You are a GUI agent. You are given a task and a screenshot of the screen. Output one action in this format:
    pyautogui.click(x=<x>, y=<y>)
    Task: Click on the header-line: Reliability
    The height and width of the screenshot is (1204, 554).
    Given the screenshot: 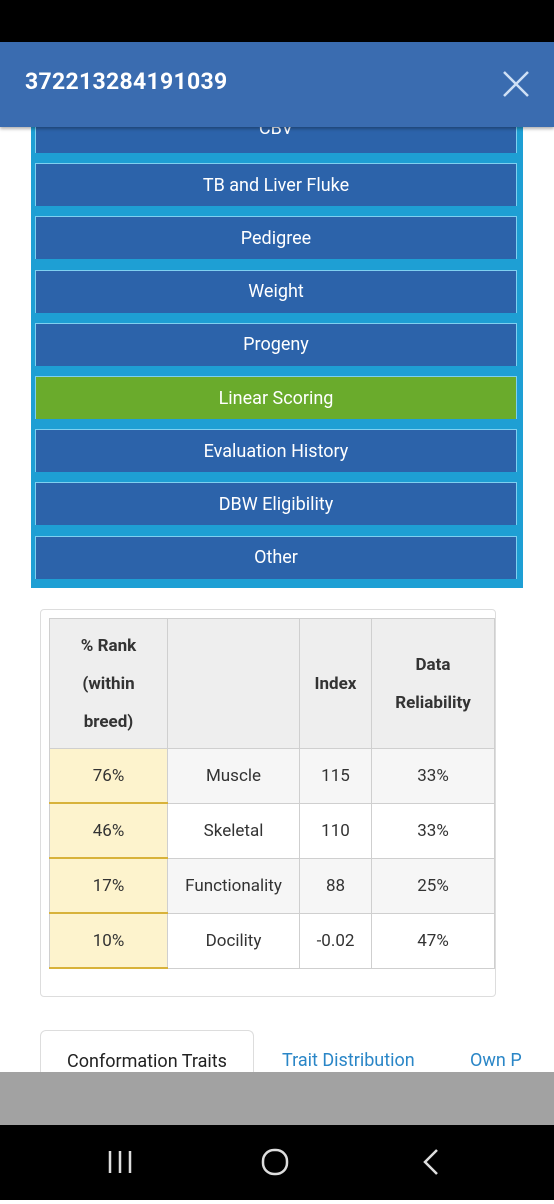 What is the action you would take?
    pyautogui.click(x=433, y=702)
    